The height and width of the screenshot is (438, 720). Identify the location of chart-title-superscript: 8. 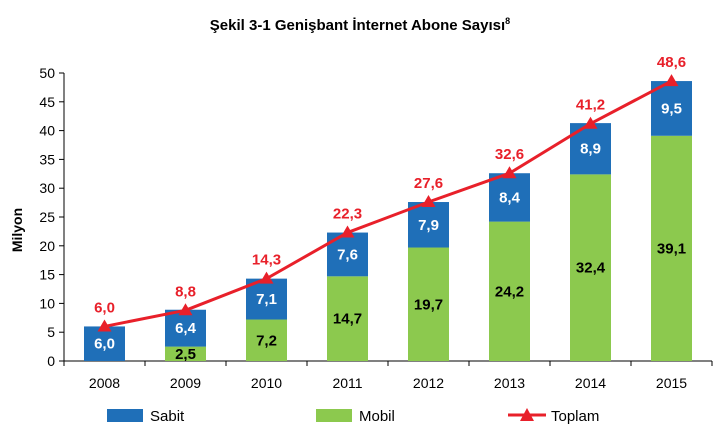
(507, 21).